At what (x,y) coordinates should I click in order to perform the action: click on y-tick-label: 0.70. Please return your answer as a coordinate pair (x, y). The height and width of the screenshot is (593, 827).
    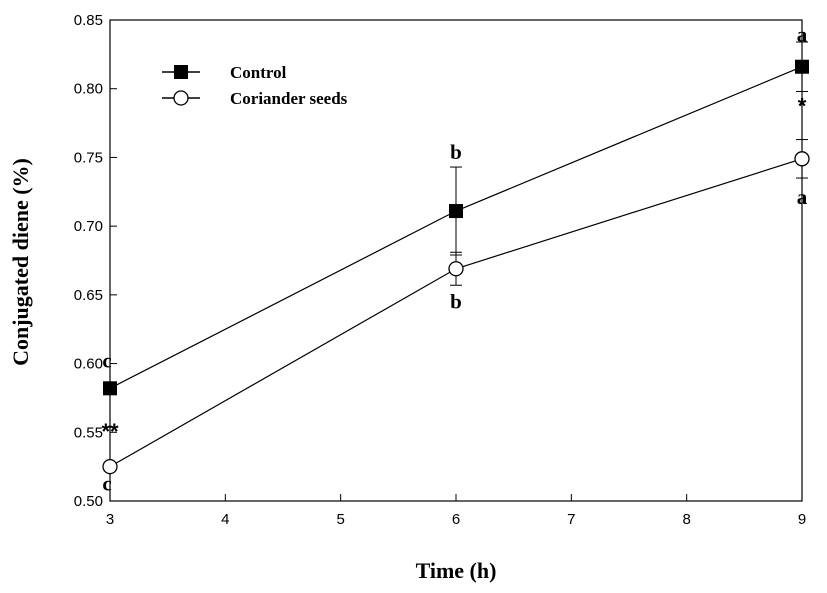
    Looking at the image, I should click on (88, 226).